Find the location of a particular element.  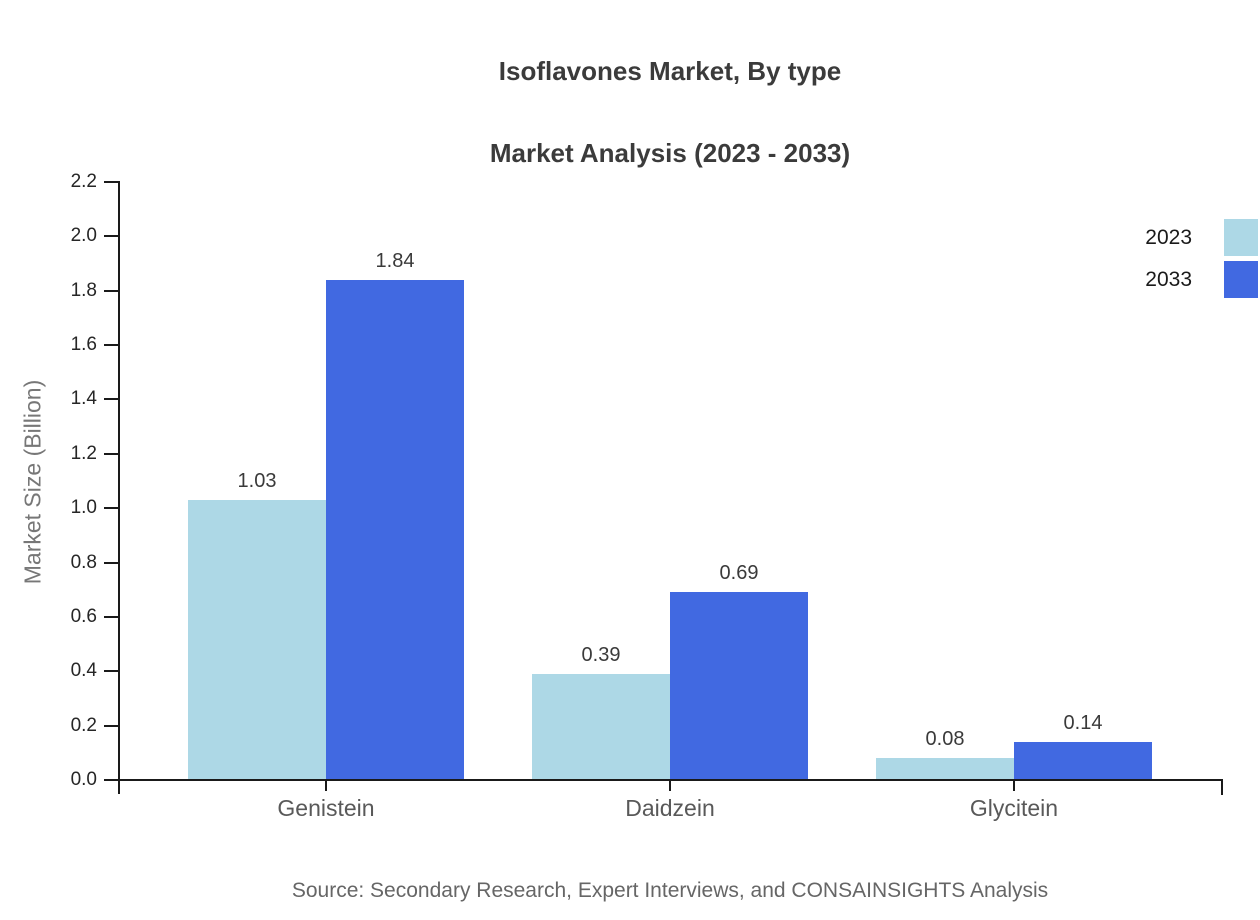

x-axis-end-tick is located at coordinates (1222, 787).